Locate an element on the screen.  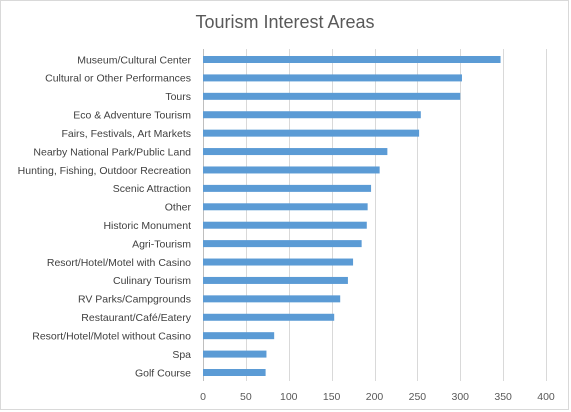
x-tick-label: 250 is located at coordinates (418, 397).